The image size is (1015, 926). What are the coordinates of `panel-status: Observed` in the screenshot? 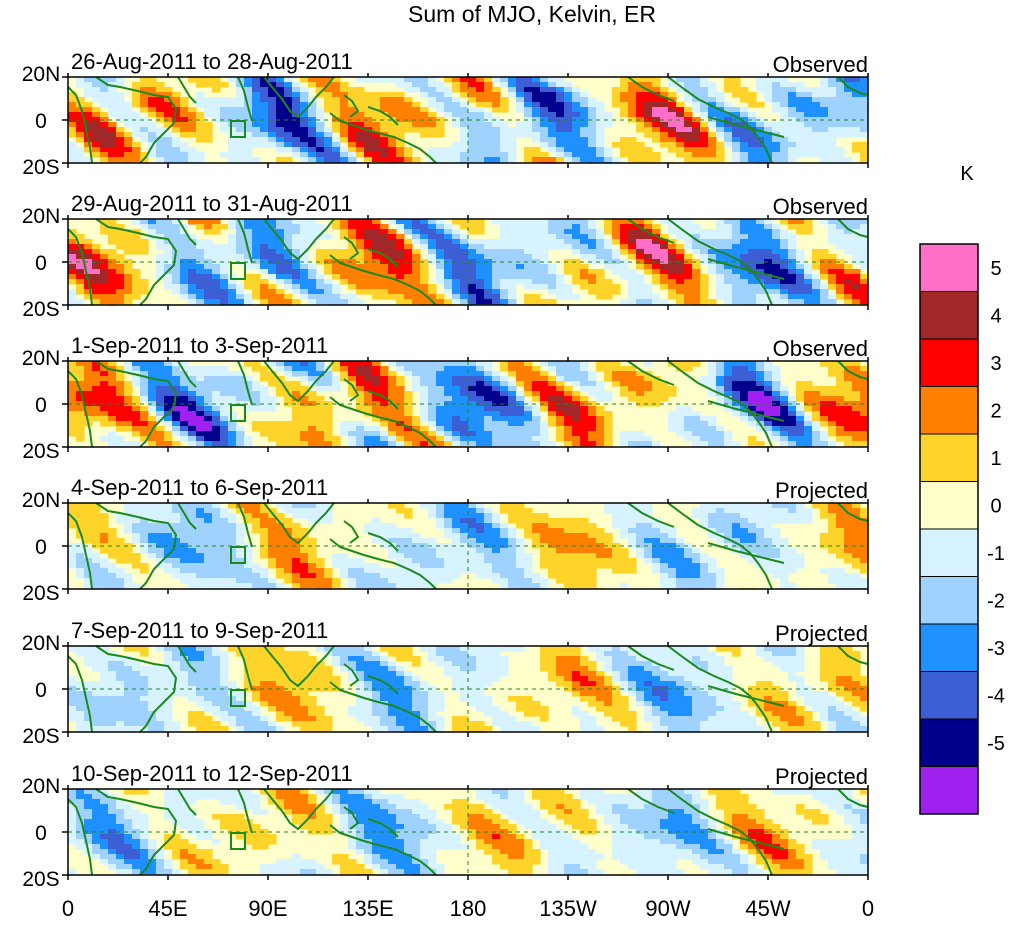 It's located at (820, 206).